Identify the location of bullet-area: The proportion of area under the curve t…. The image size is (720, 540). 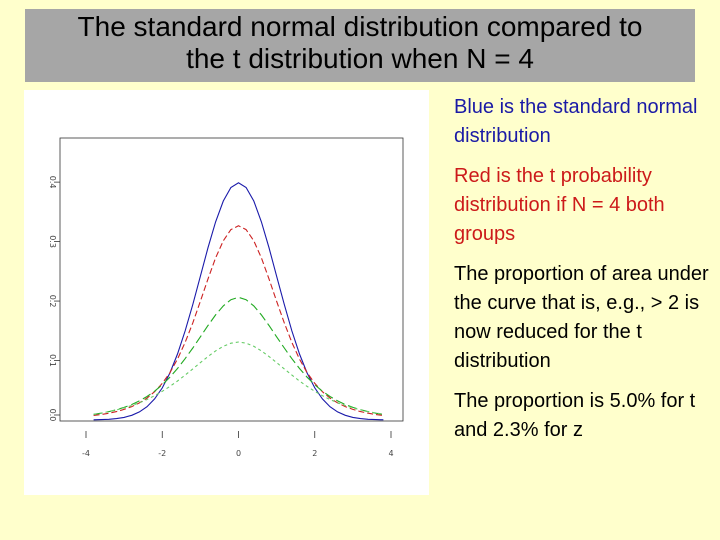
(581, 317).